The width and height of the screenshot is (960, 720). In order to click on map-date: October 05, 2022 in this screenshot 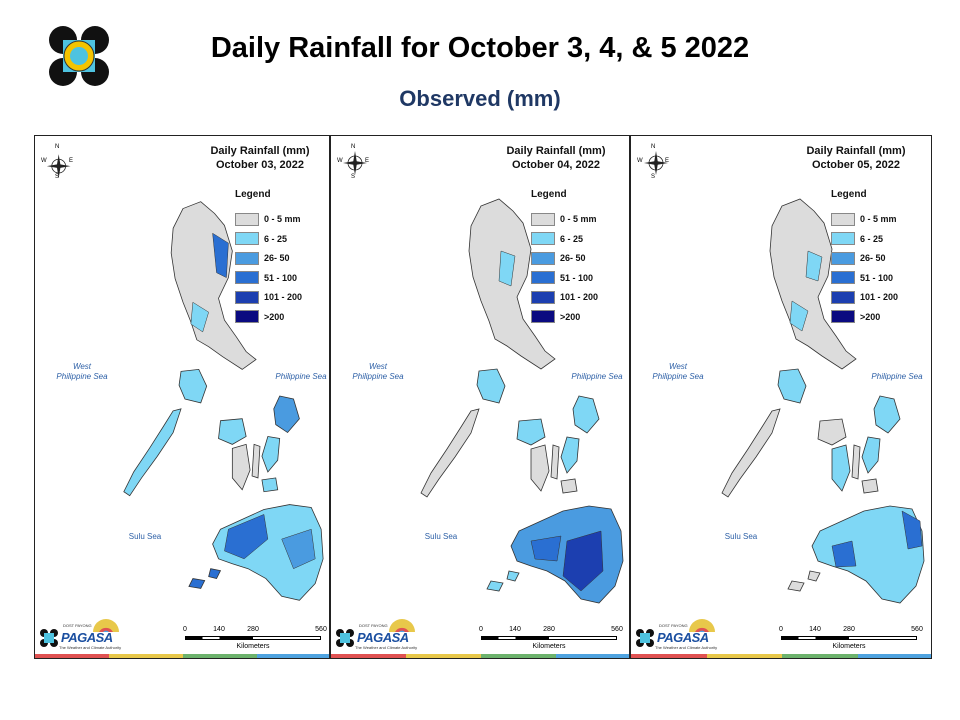, I will do `click(856, 165)`.